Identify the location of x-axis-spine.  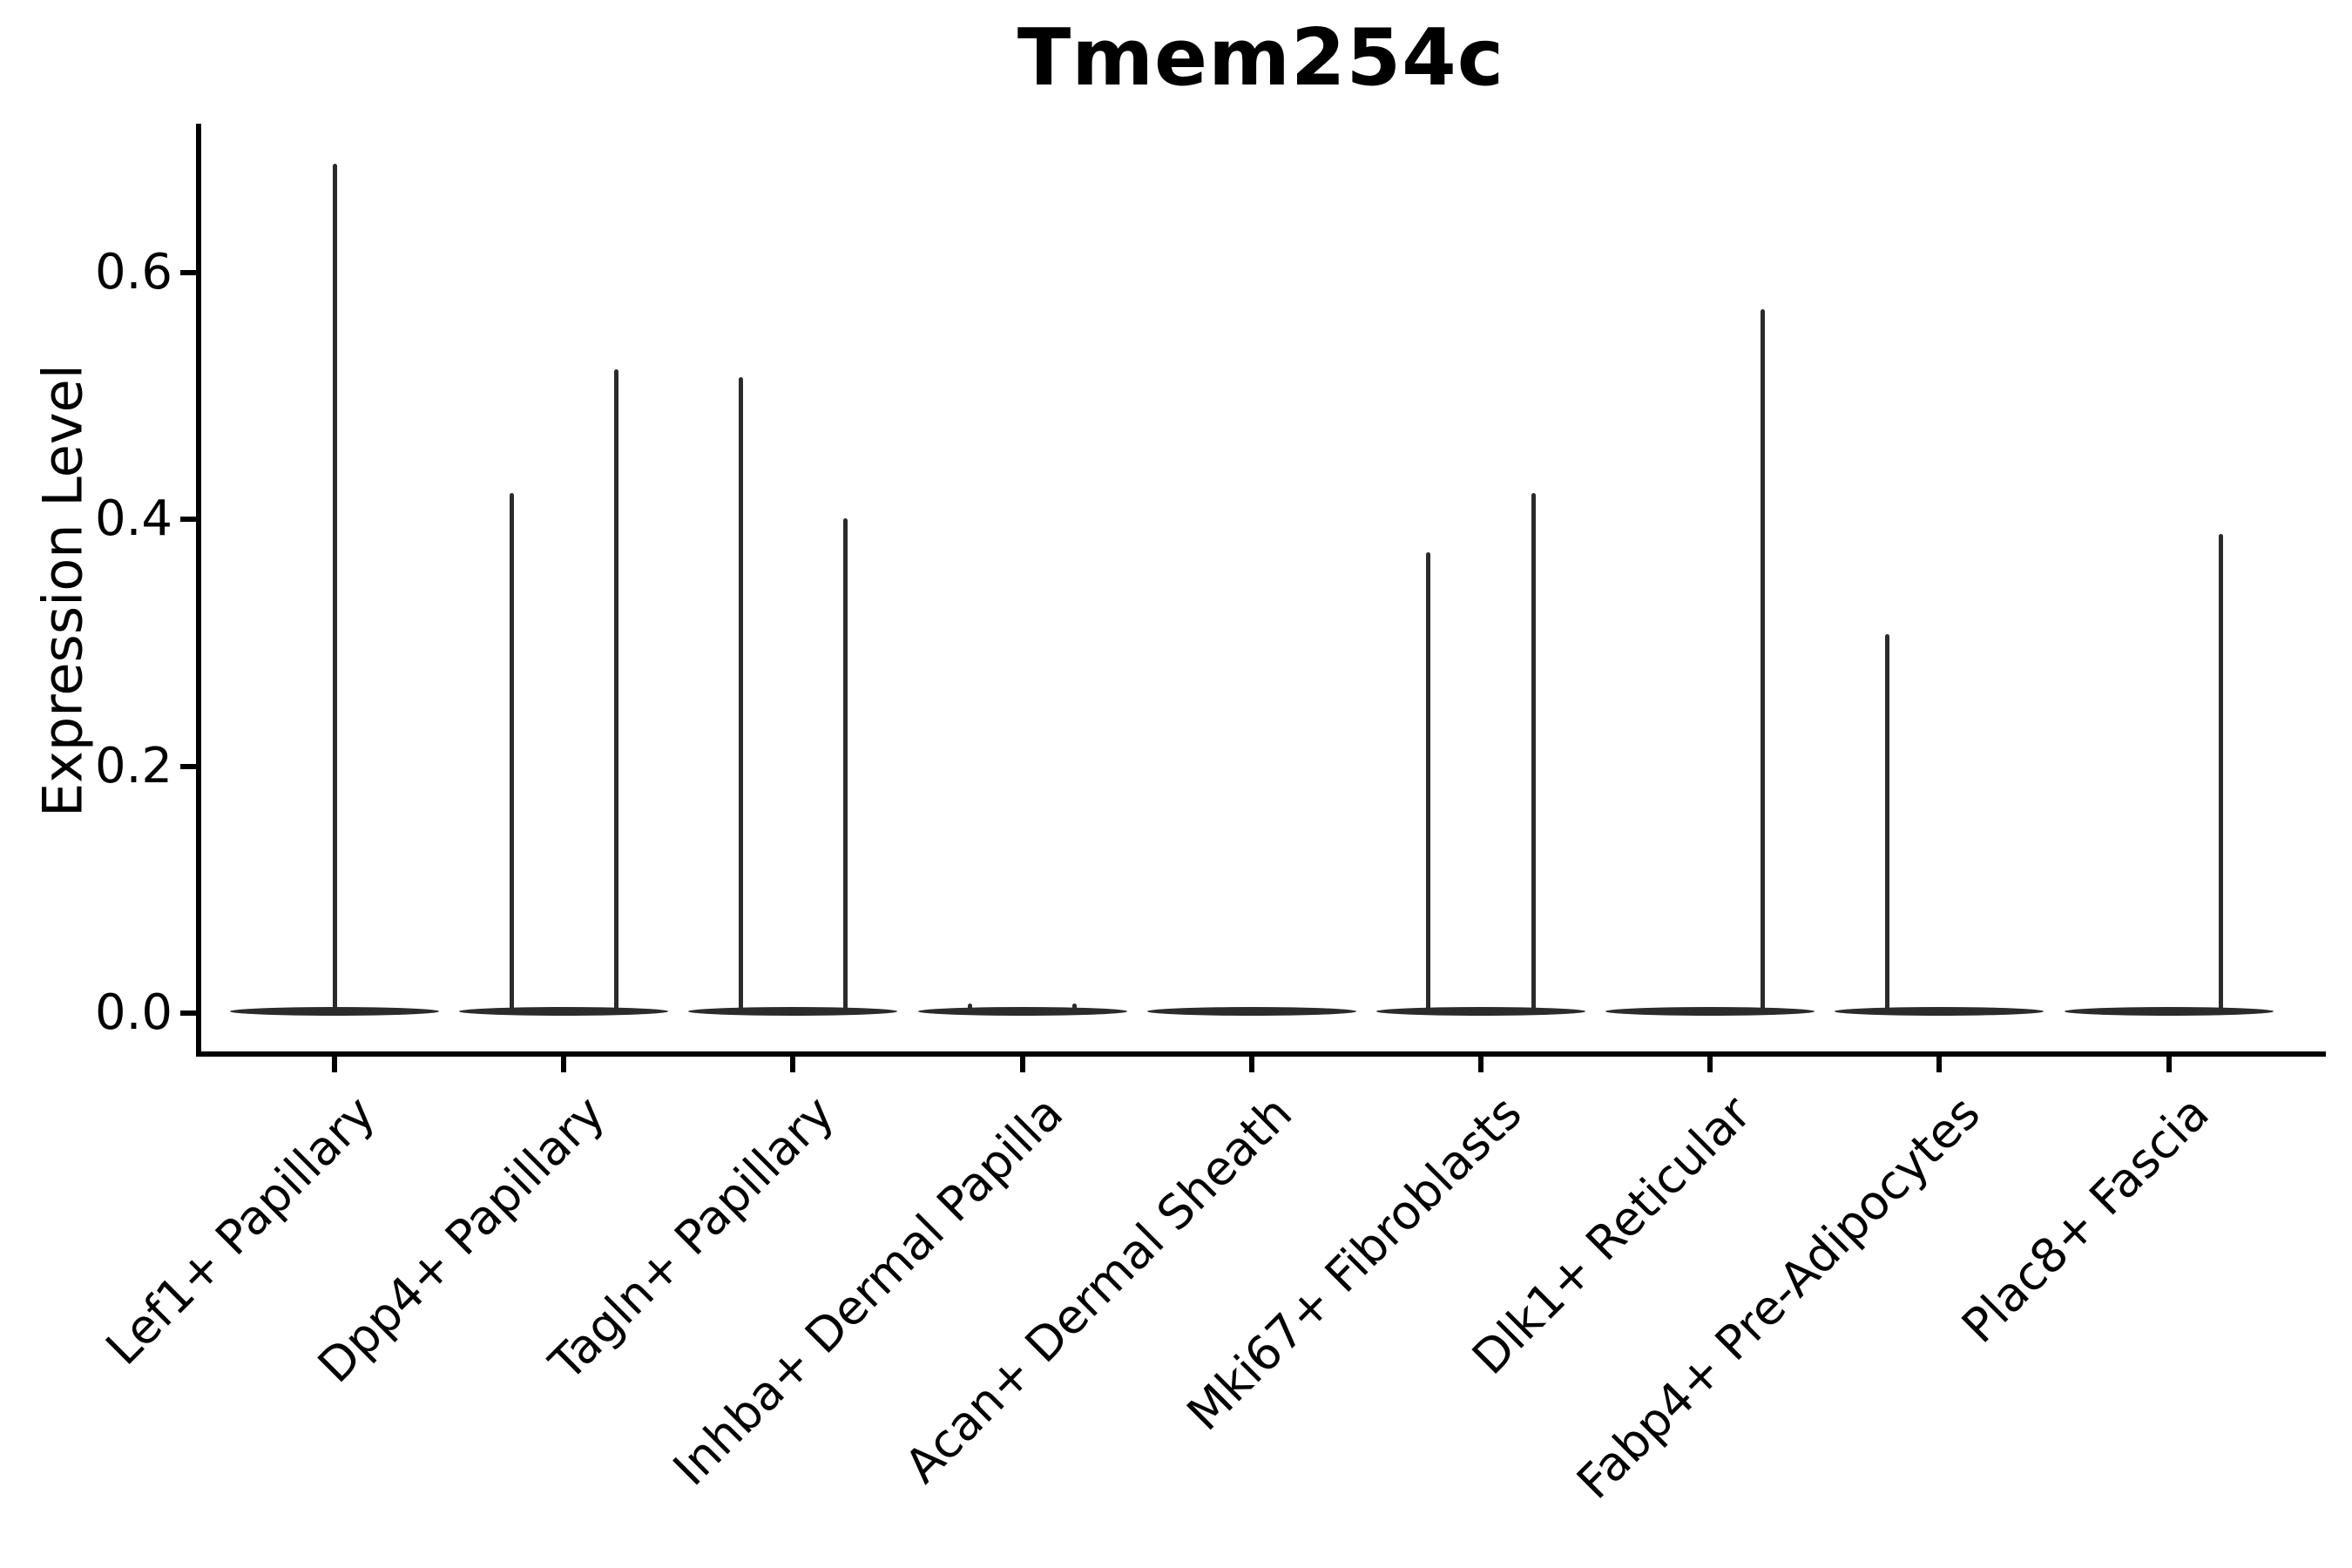
(1261, 1054).